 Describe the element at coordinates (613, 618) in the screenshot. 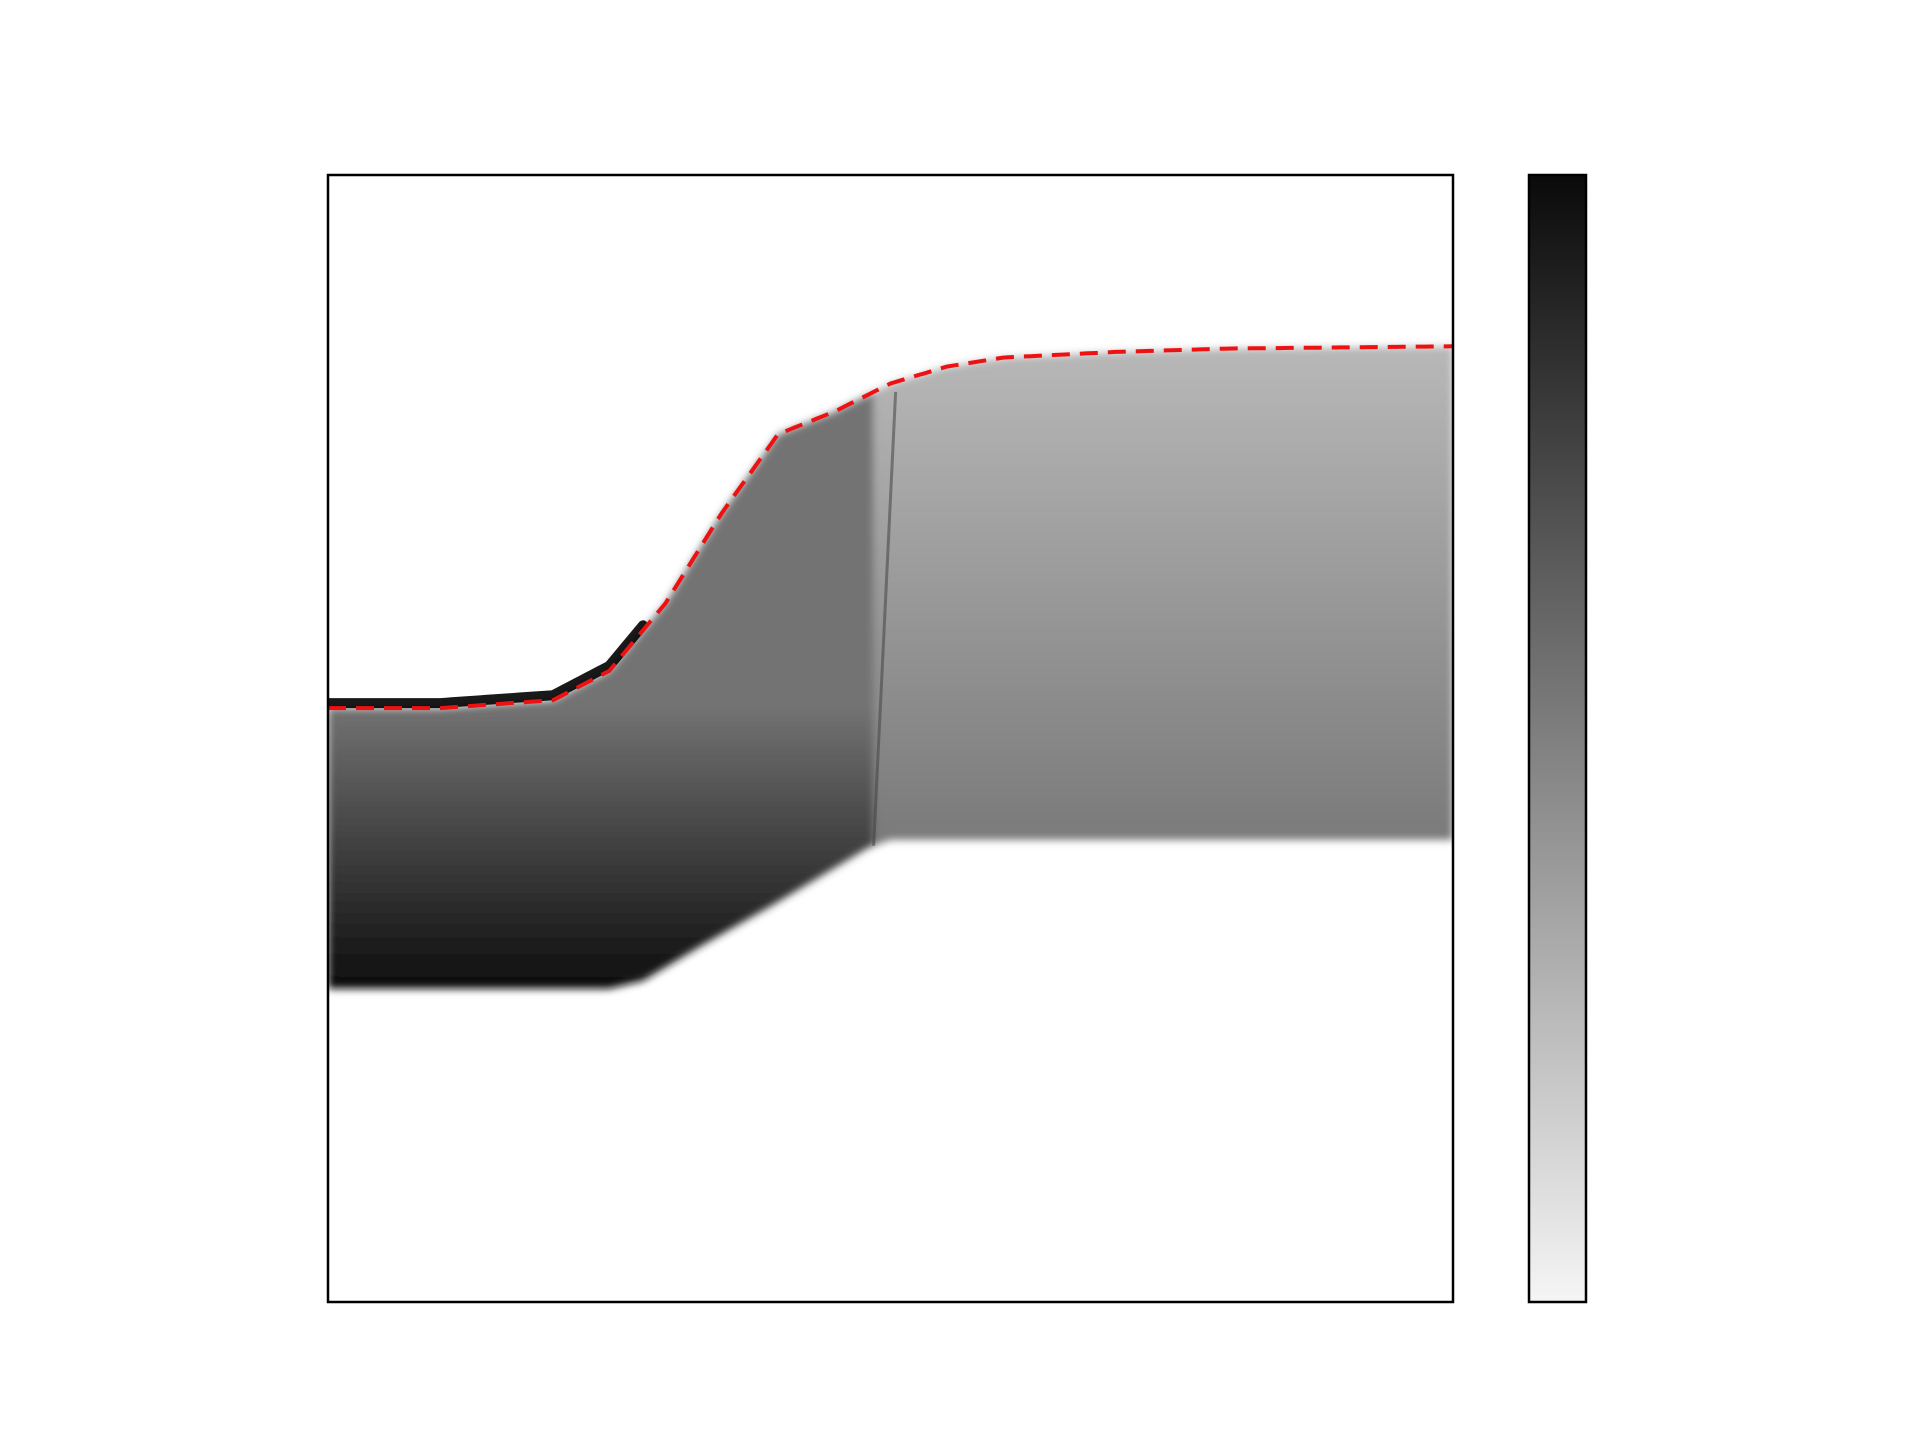

I see `boundary-crest` at that location.